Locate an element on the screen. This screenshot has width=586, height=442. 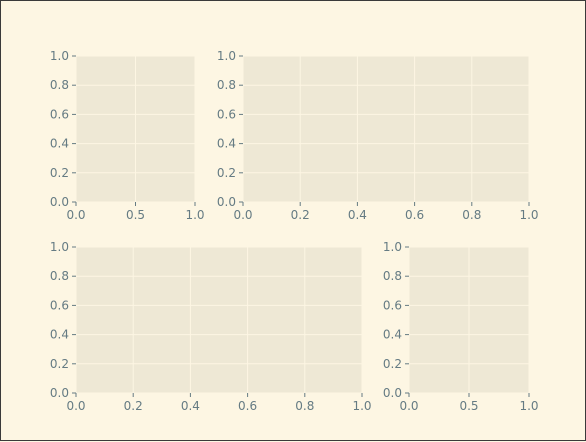
subplot-top-left: 0.0 0.5 1.0 0.0 0.2 0.4 0.6 0.8 1.0 is located at coordinates (127, 135).